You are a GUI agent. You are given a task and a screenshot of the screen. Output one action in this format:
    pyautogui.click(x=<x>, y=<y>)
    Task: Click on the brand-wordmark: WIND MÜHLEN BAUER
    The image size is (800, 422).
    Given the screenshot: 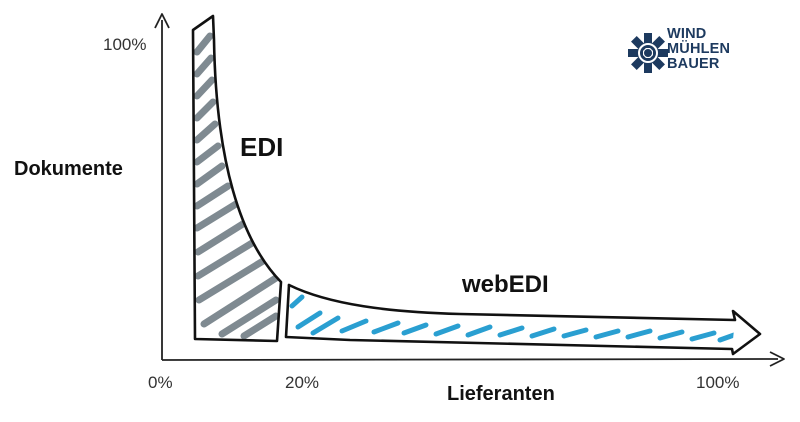 What is the action you would take?
    pyautogui.click(x=698, y=49)
    